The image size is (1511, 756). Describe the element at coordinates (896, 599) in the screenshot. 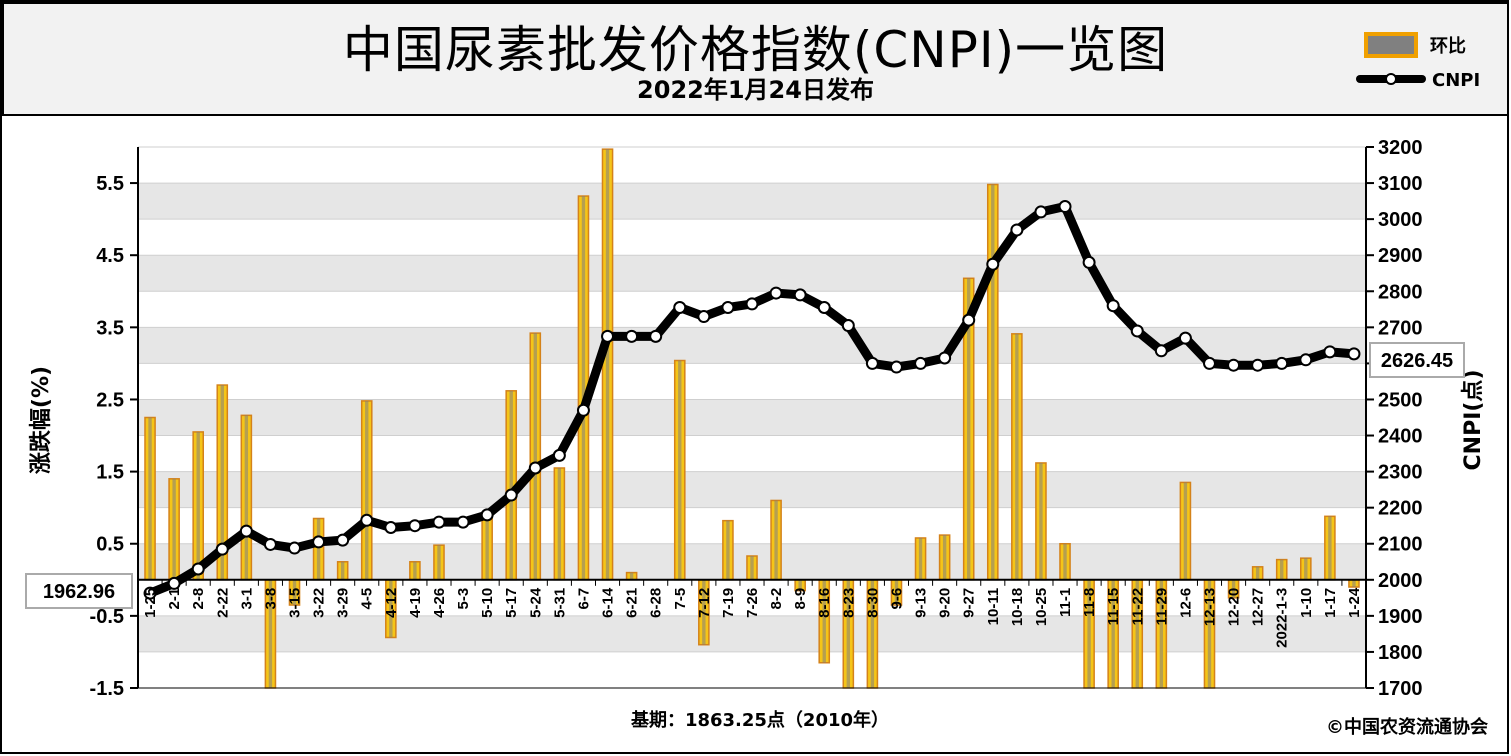

I see `x-tick-label: 9-6` at that location.